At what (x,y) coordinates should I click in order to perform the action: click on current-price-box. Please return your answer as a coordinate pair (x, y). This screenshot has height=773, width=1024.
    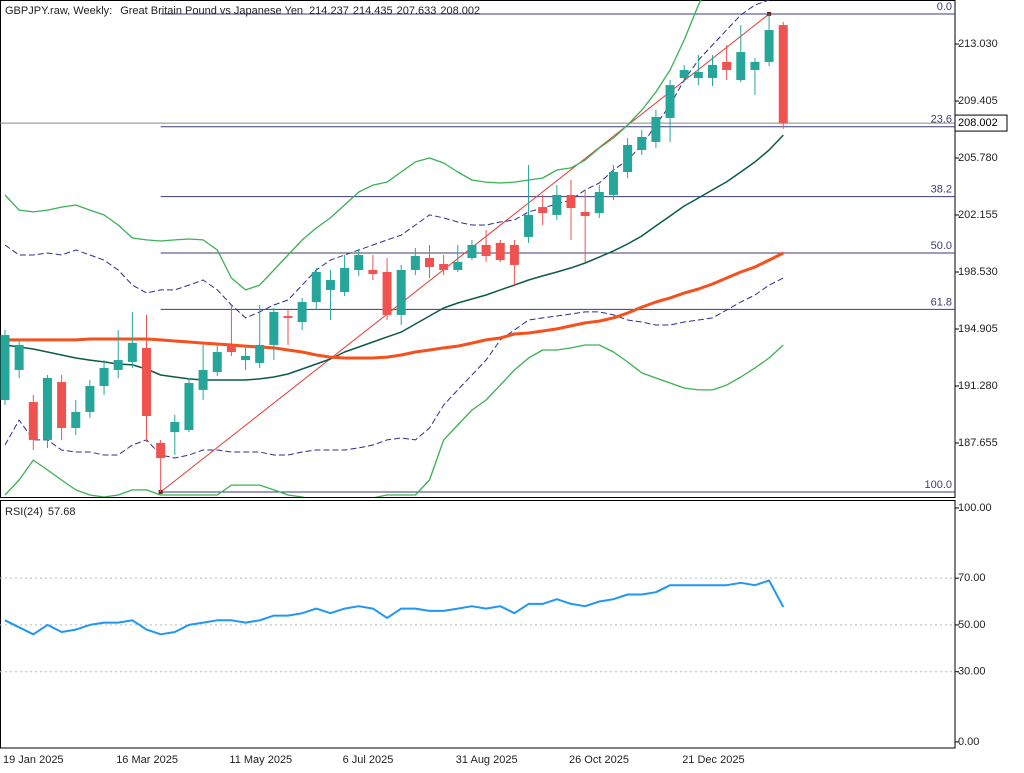
    Looking at the image, I should click on (981, 123).